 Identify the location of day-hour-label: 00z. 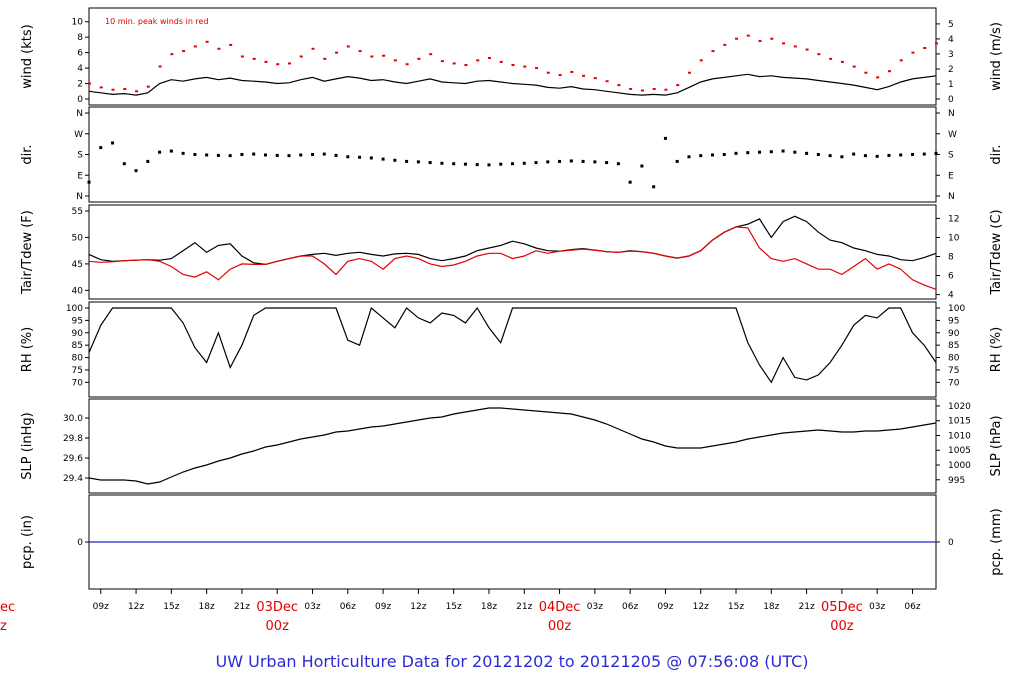
(560, 626).